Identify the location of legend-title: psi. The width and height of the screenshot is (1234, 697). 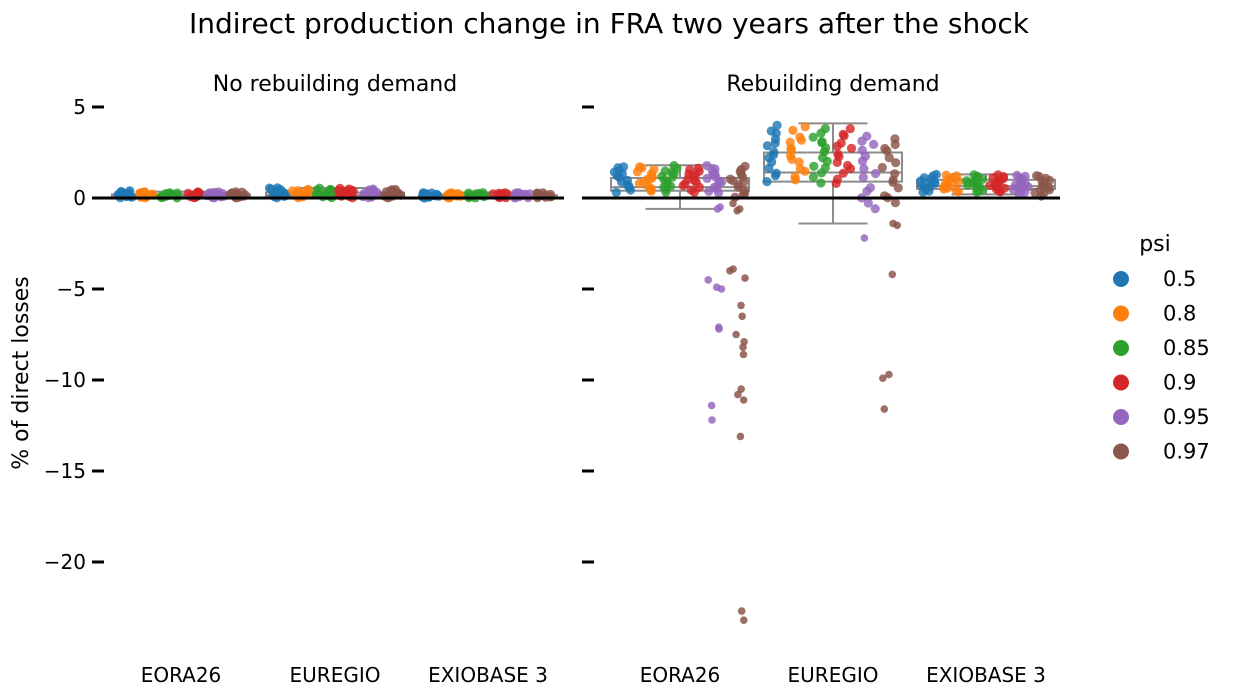
(1155, 244).